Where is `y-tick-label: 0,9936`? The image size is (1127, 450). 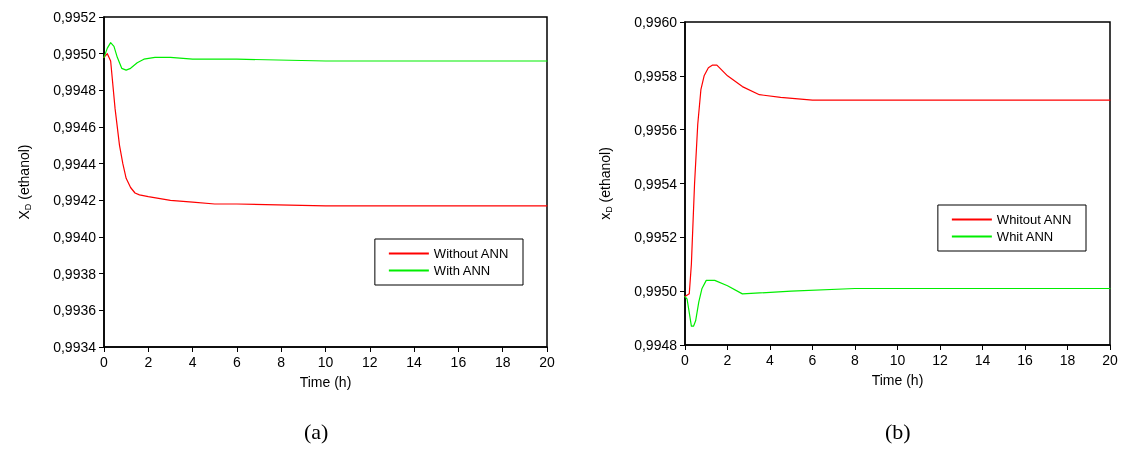 y-tick-label: 0,9936 is located at coordinates (75, 310).